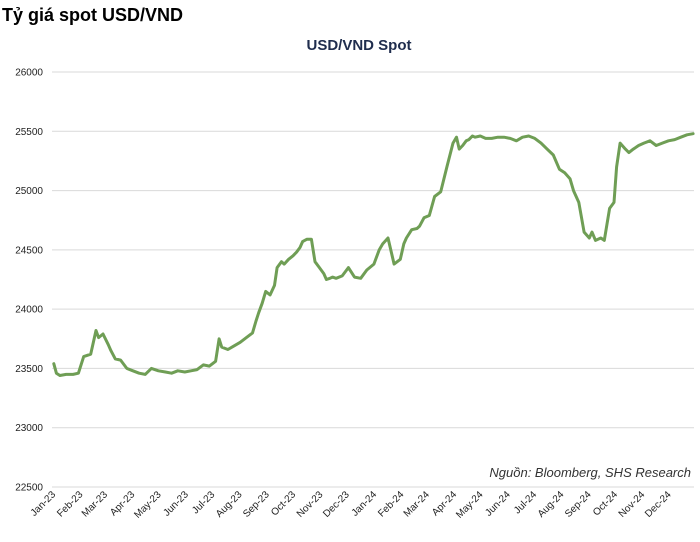 This screenshot has height=542, width=700. What do you see at coordinates (310, 504) in the screenshot?
I see `x-tick-label: Nov-23` at bounding box center [310, 504].